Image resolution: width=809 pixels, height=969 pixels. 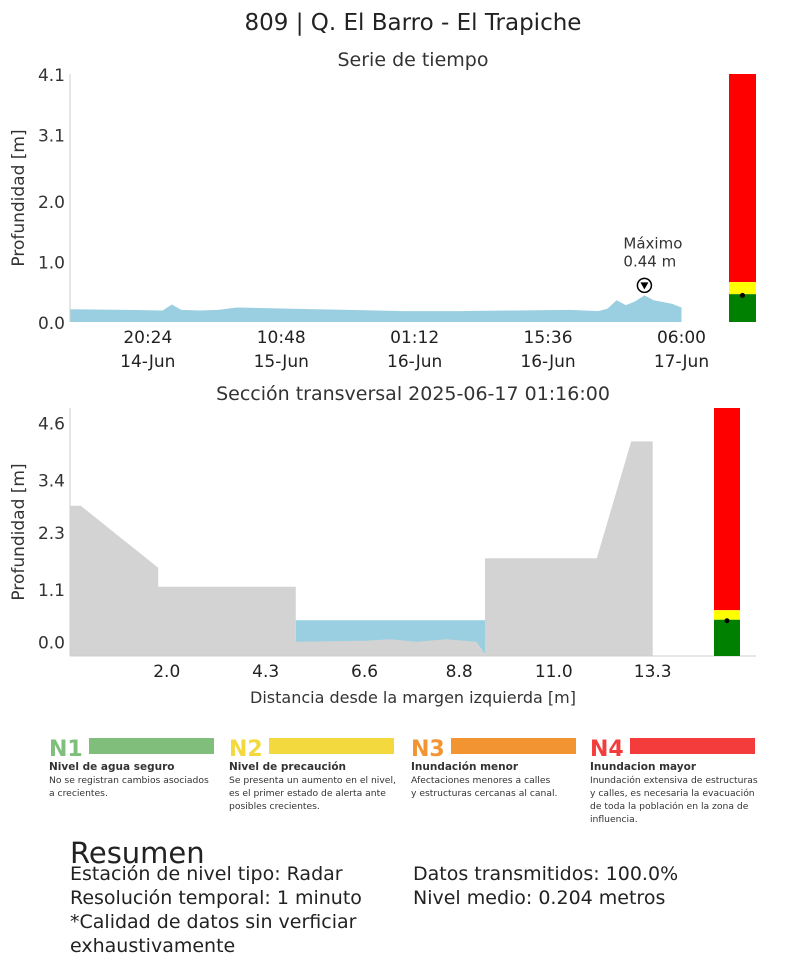 What do you see at coordinates (206, 874) in the screenshot?
I see `summary-station-type: Estación de nivel tipo: Radar` at bounding box center [206, 874].